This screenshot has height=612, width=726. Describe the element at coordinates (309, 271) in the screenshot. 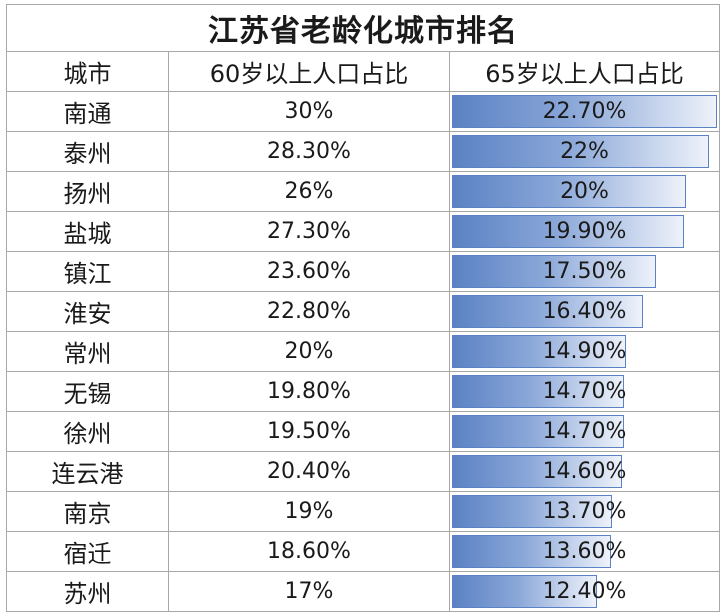

I see `cell-60plus: 23.60%` at that location.